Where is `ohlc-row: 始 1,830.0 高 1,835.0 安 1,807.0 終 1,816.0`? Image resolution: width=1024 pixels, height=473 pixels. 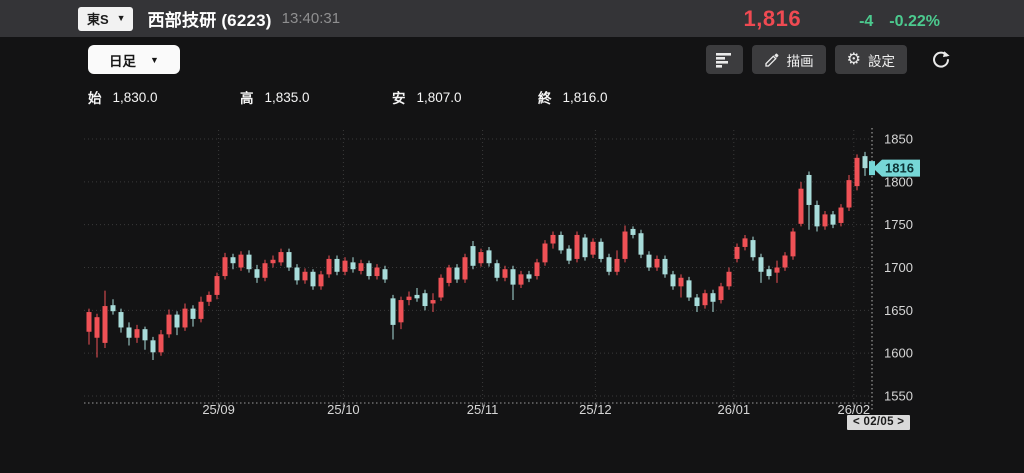
ohlc-row: 始 1,830.0 高 1,835.0 安 1,807.0 終 1,816.0 is located at coordinates (556, 97).